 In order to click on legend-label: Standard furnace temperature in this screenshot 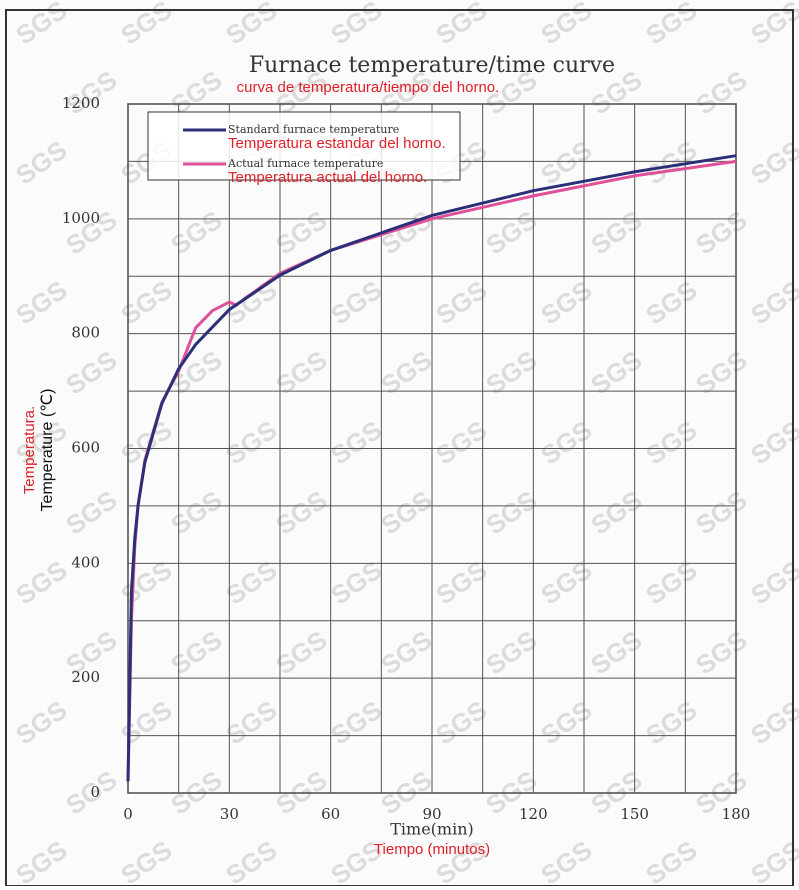, I will do `click(313, 129)`.